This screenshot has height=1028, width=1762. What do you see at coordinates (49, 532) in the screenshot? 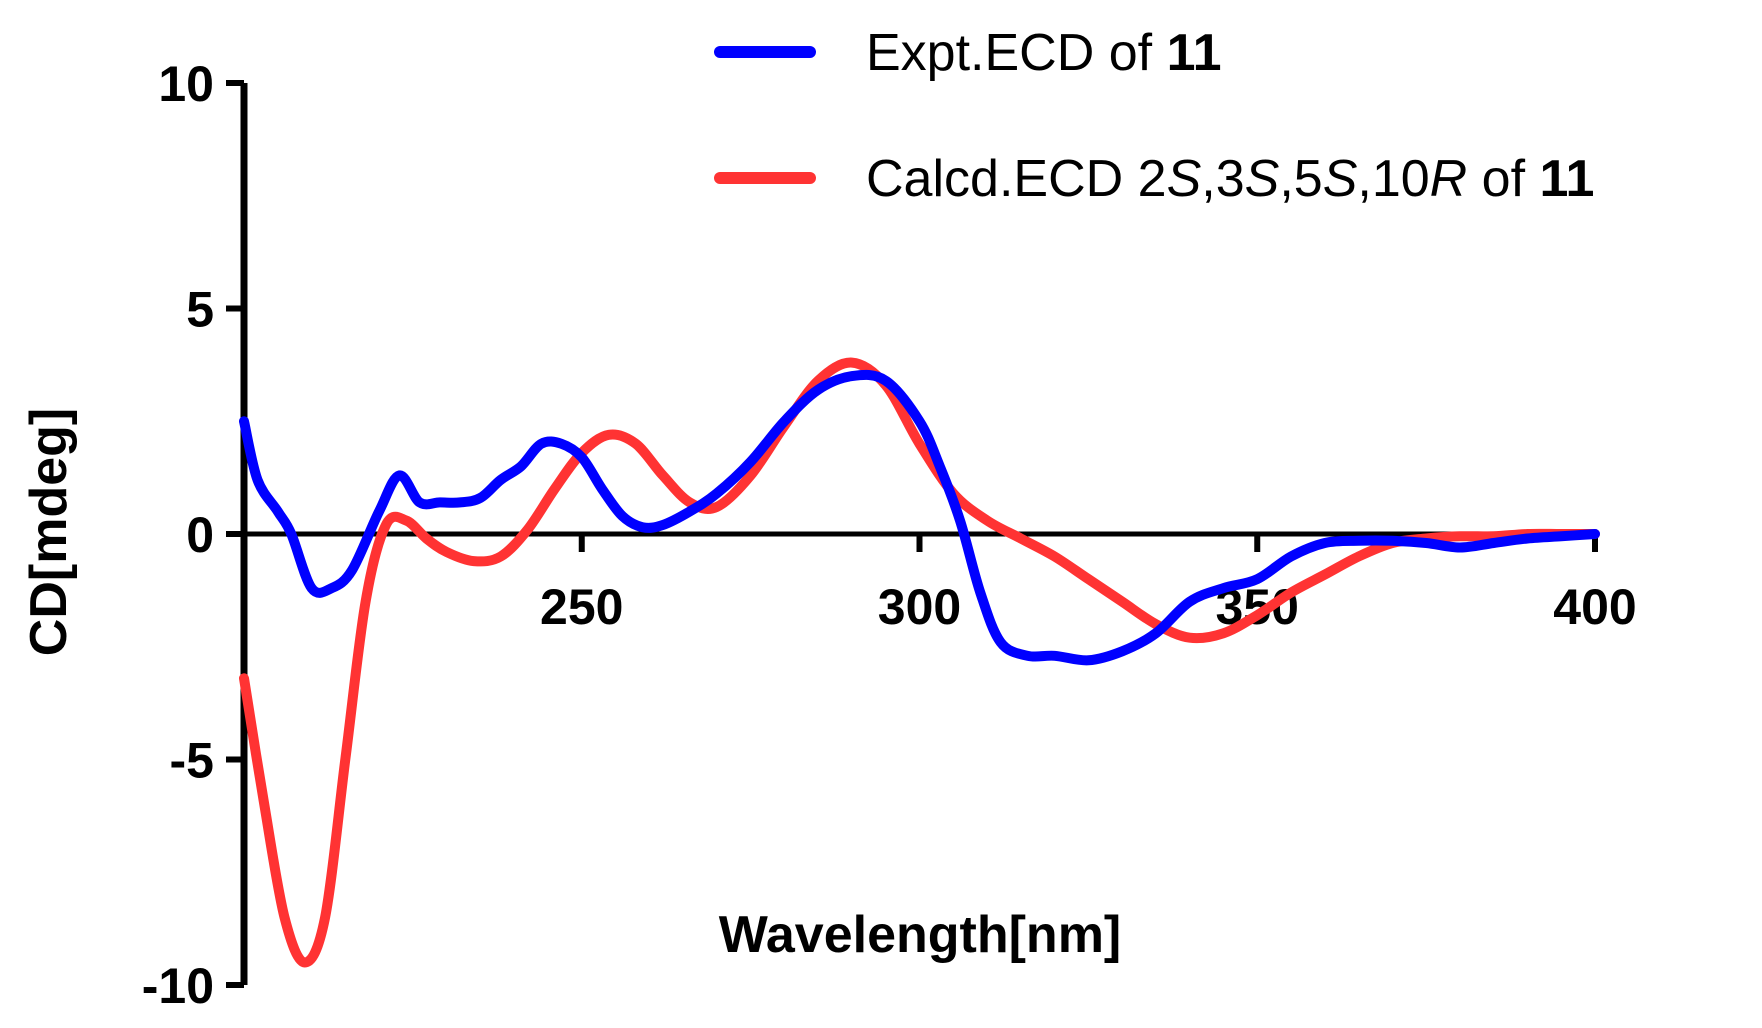
I see `y-axis-title: CD[mdeg]` at bounding box center [49, 532].